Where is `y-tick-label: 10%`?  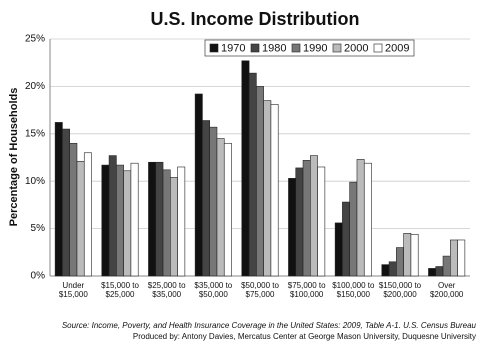 y-tick-label: 10% is located at coordinates (35, 181).